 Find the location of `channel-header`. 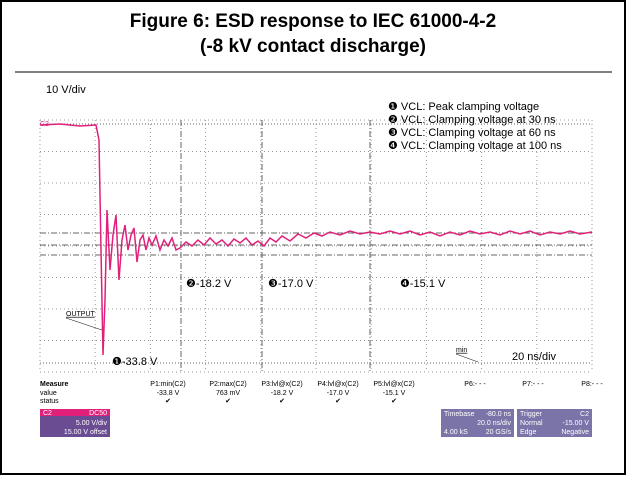

channel-header is located at coordinates (75, 412).